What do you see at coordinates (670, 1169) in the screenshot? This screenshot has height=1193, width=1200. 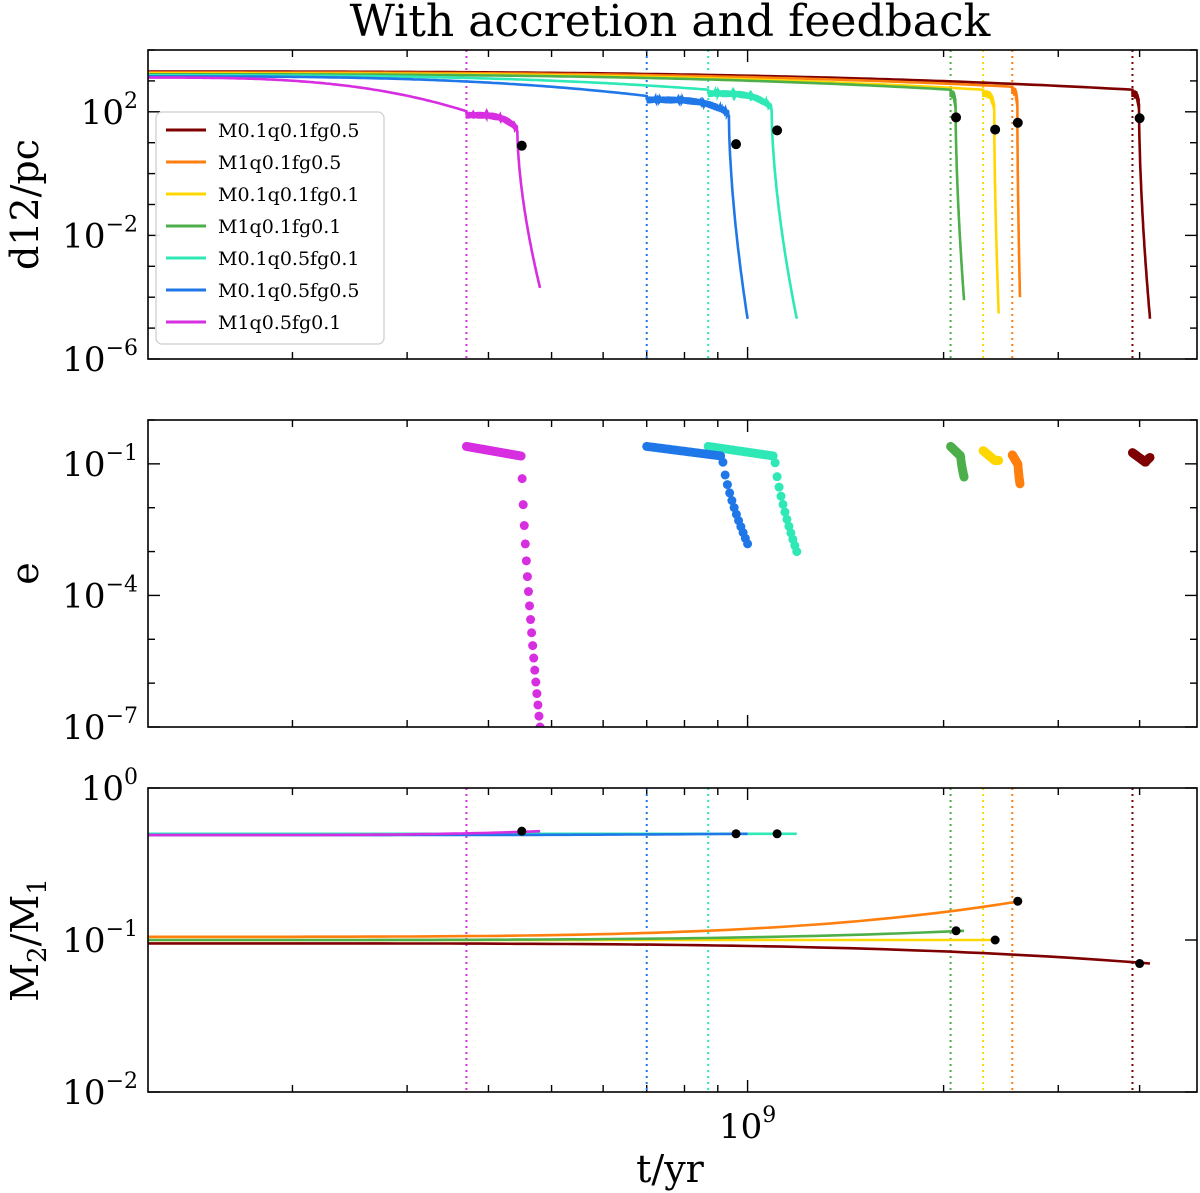 I see `x-axis-label: t/yr` at bounding box center [670, 1169].